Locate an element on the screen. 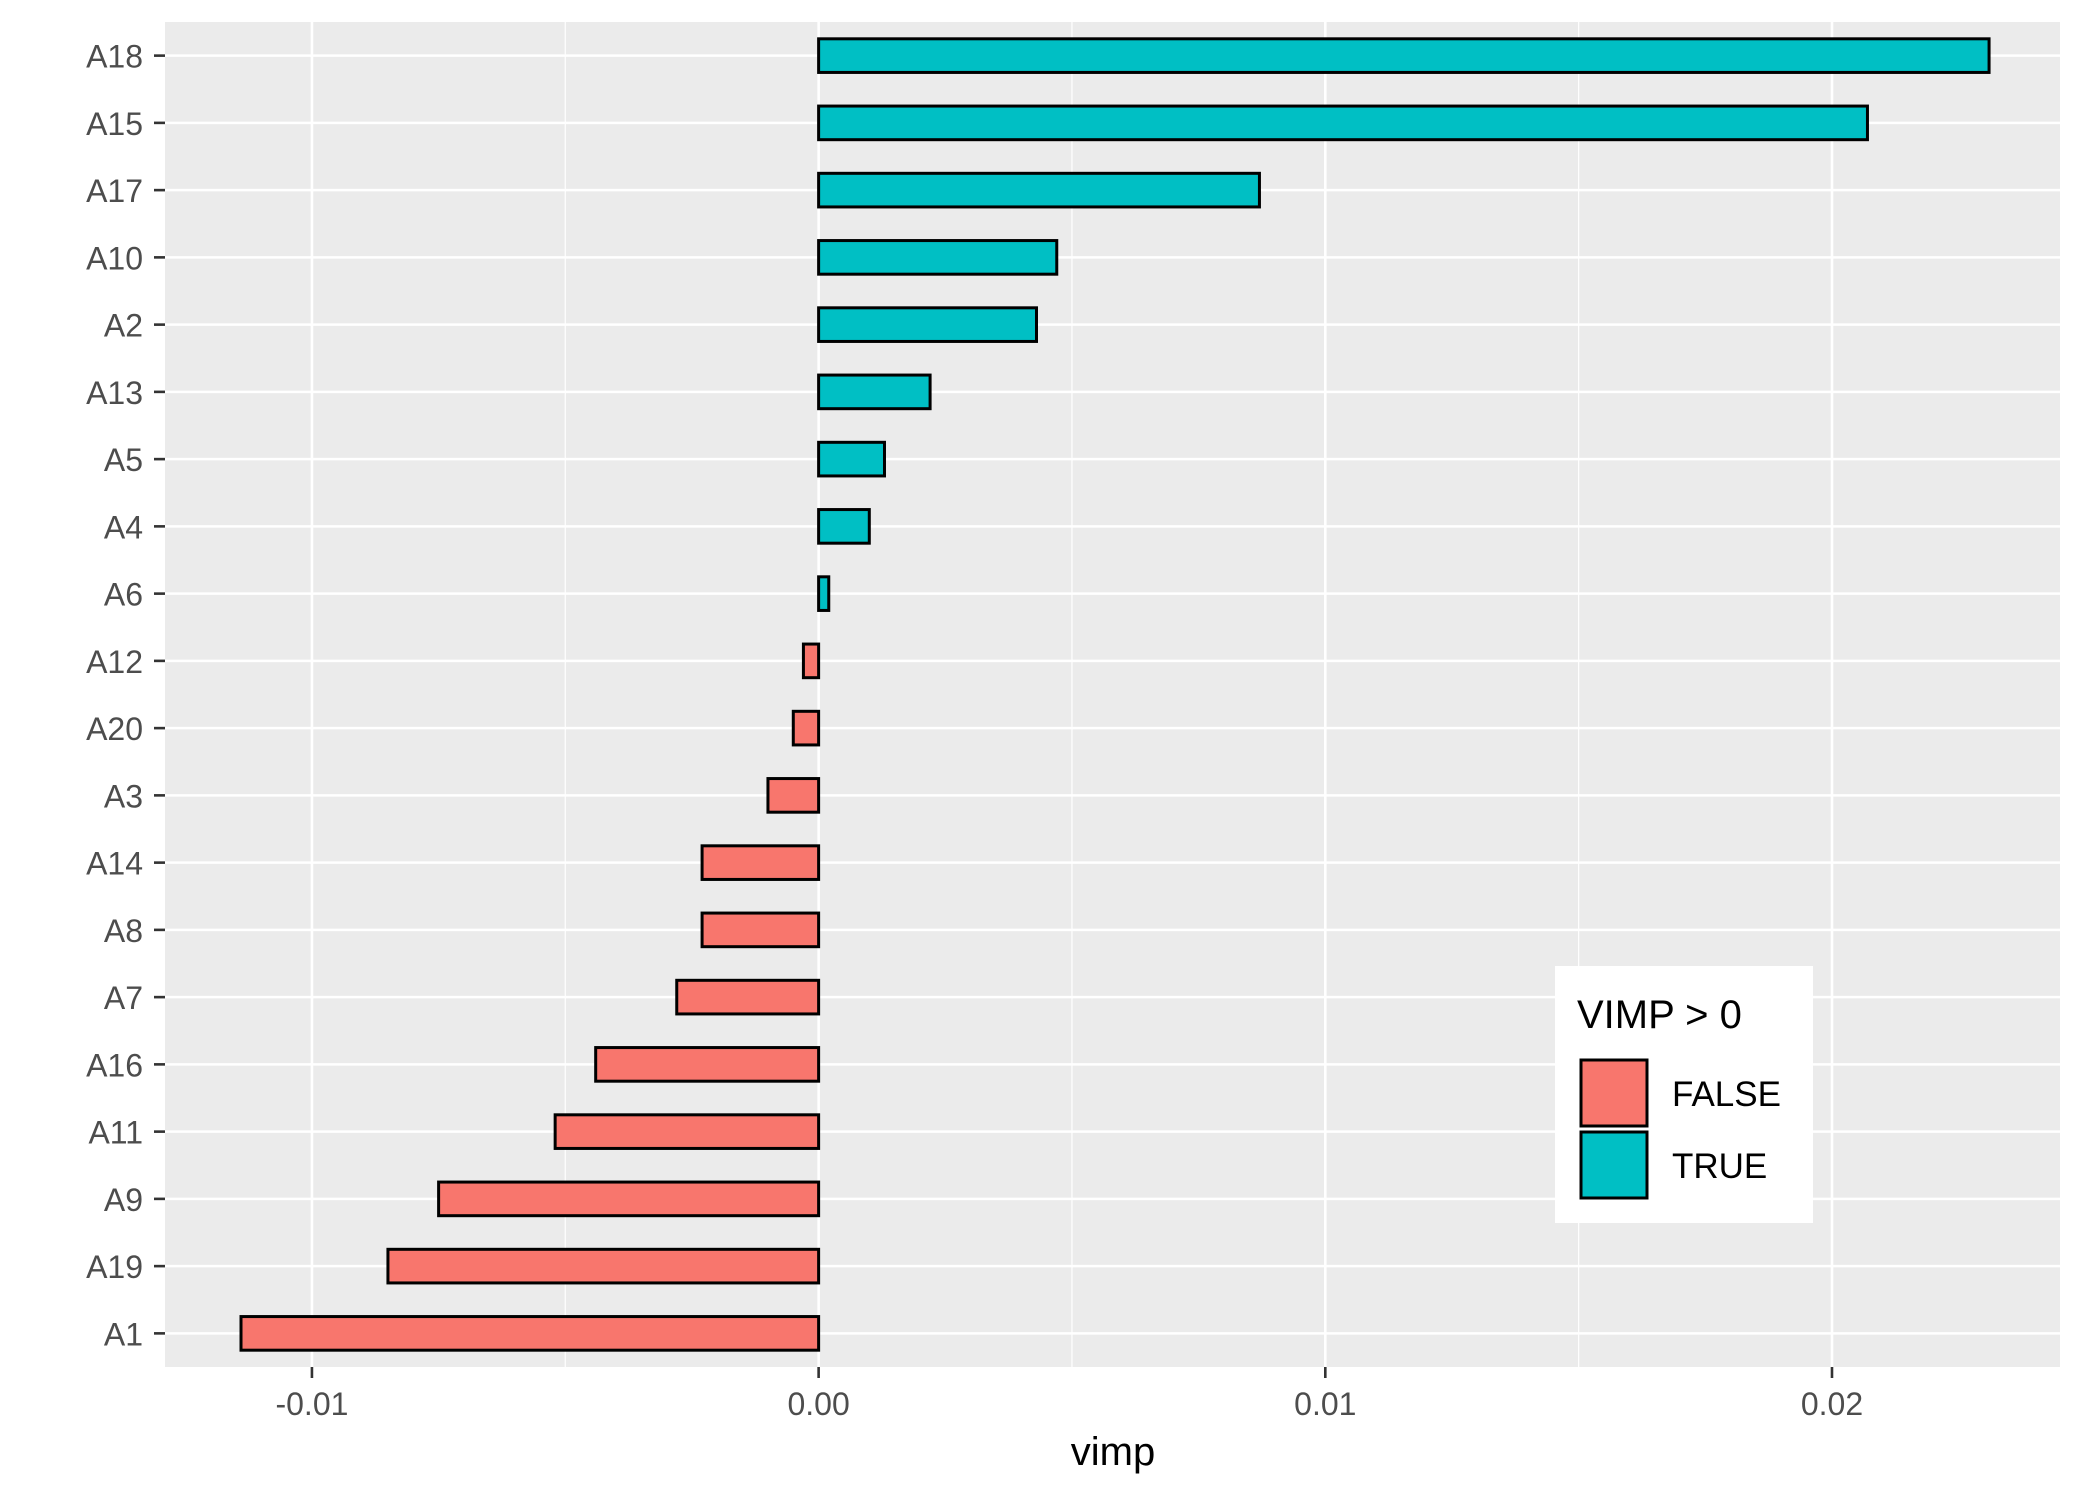 This screenshot has height=1491, width=2075. y-tick-label: A19 is located at coordinates (114, 1267).